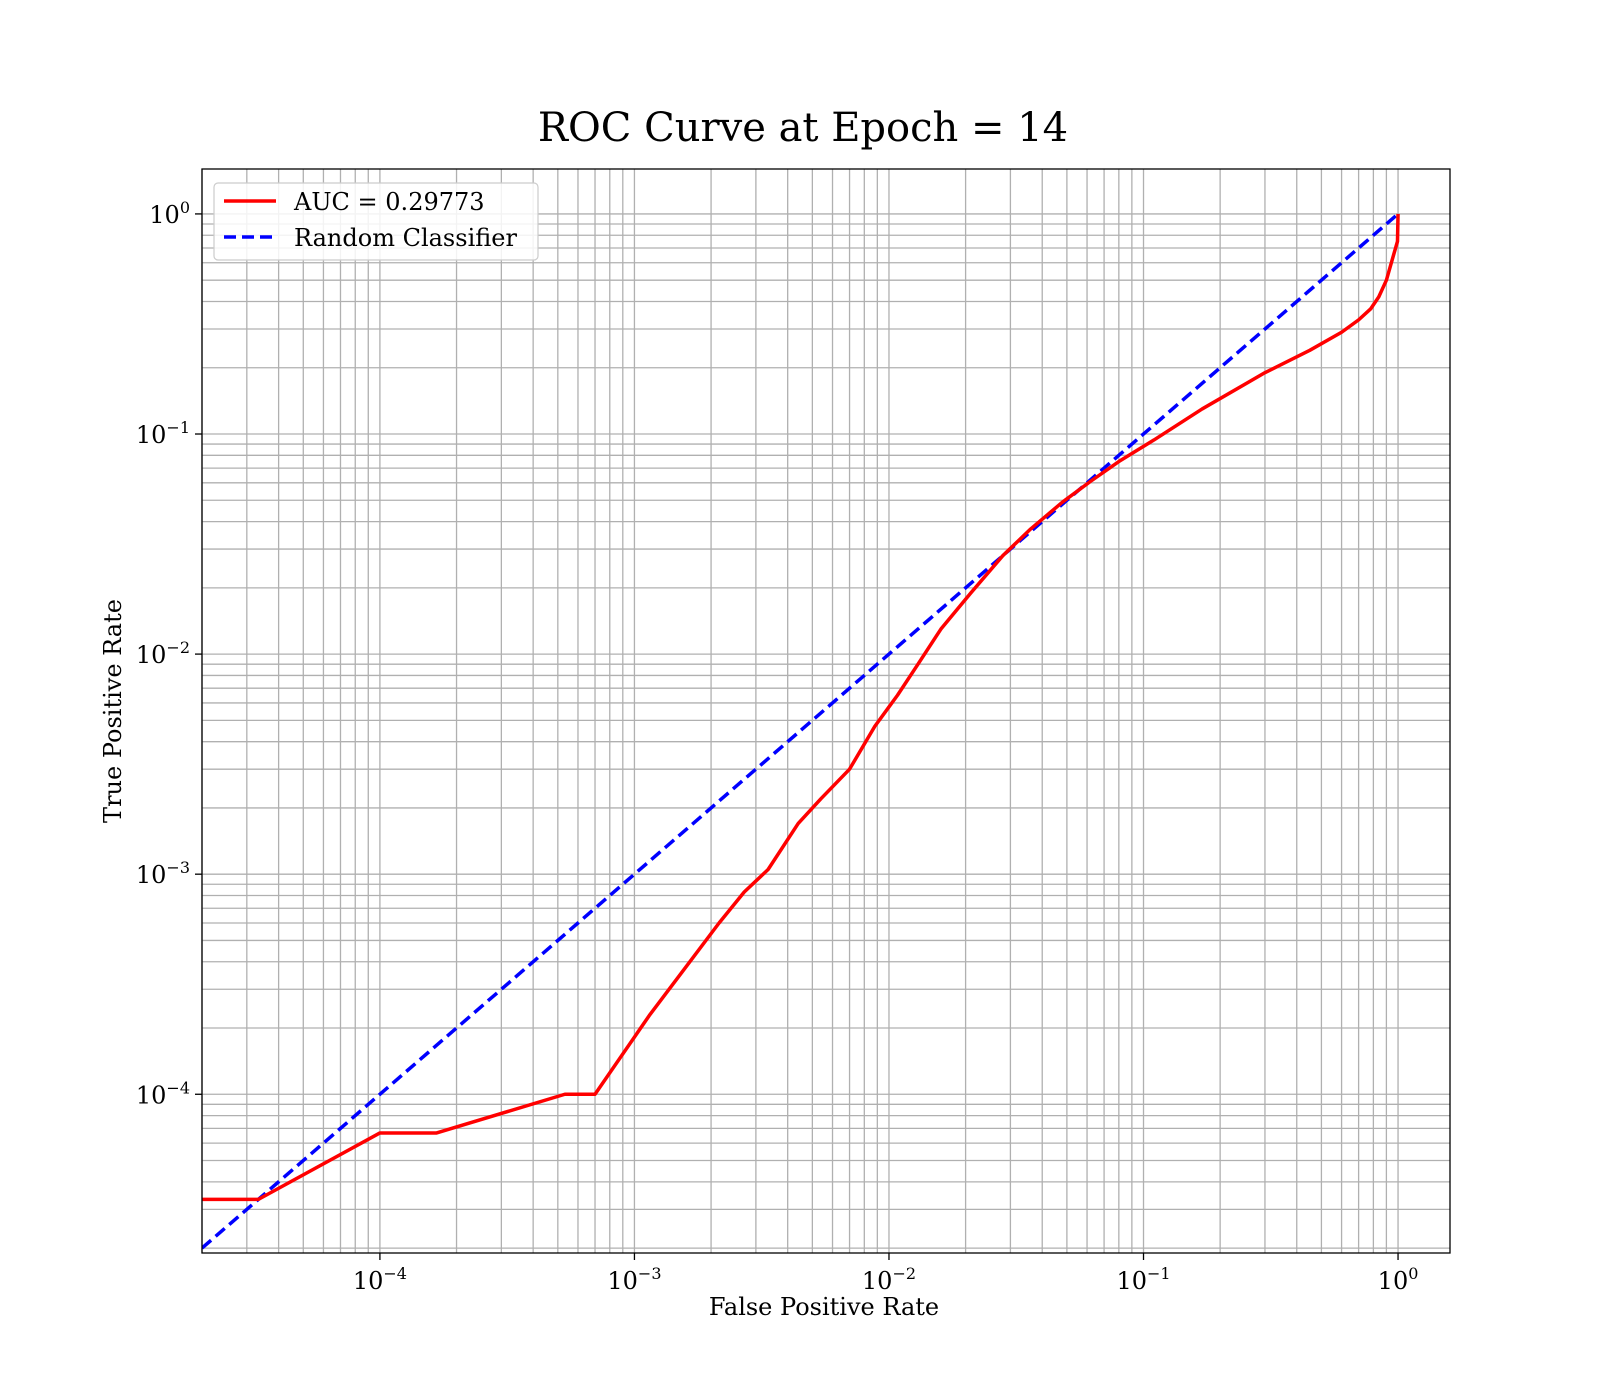  I want to click on y-tick-exponent: −2, so click(178, 647).